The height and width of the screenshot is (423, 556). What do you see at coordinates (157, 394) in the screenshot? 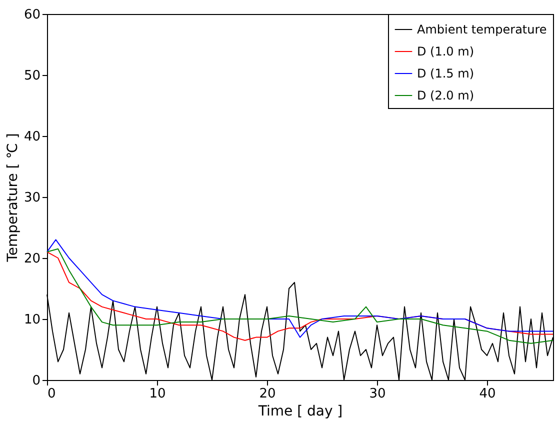
I see `x-tick-label: 10` at bounding box center [157, 394].